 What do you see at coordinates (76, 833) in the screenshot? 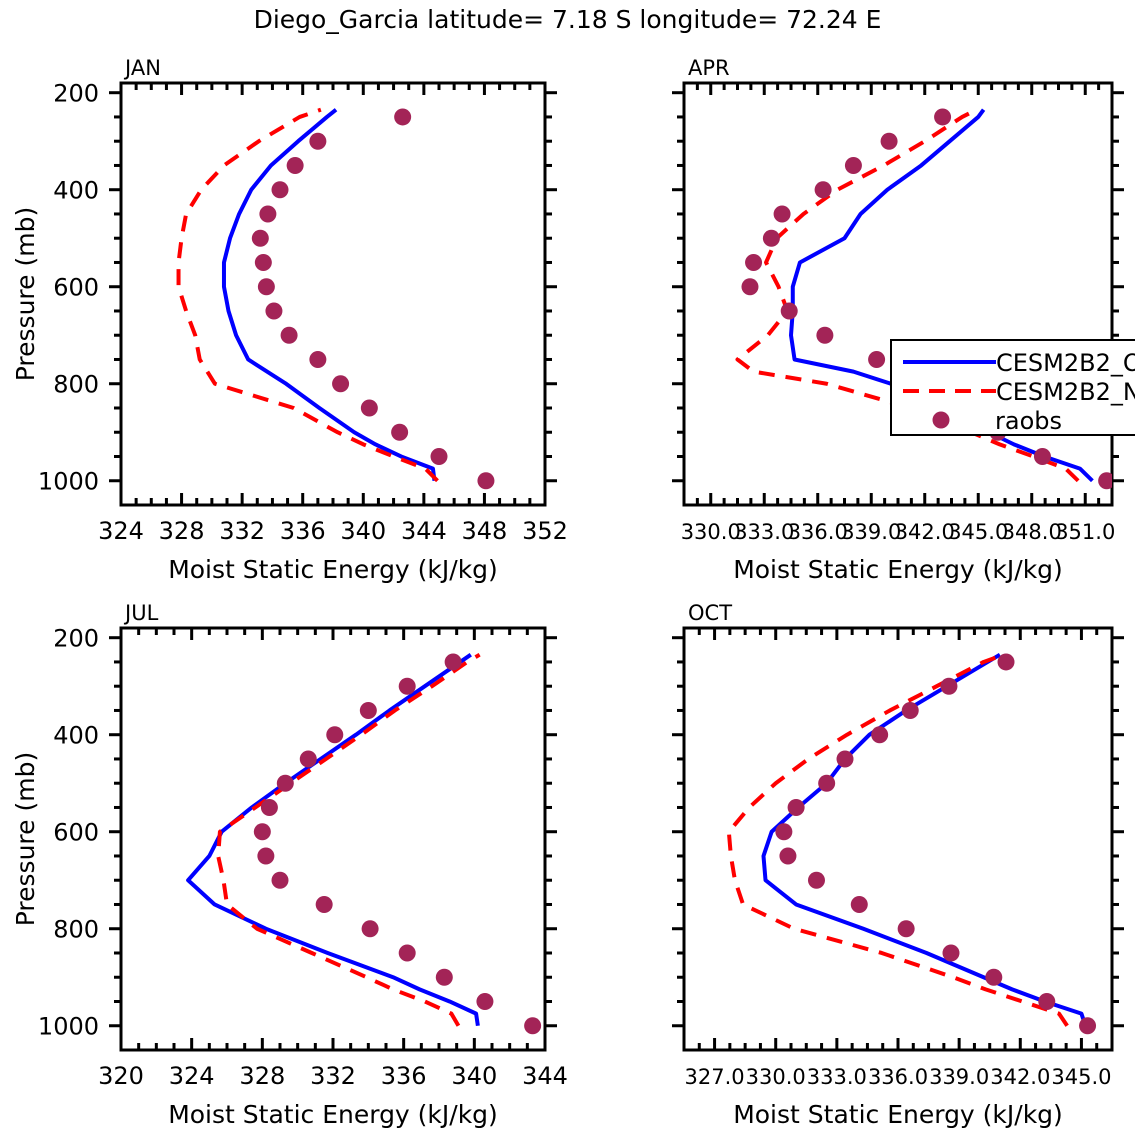
I see `ytick-label: 600` at bounding box center [76, 833].